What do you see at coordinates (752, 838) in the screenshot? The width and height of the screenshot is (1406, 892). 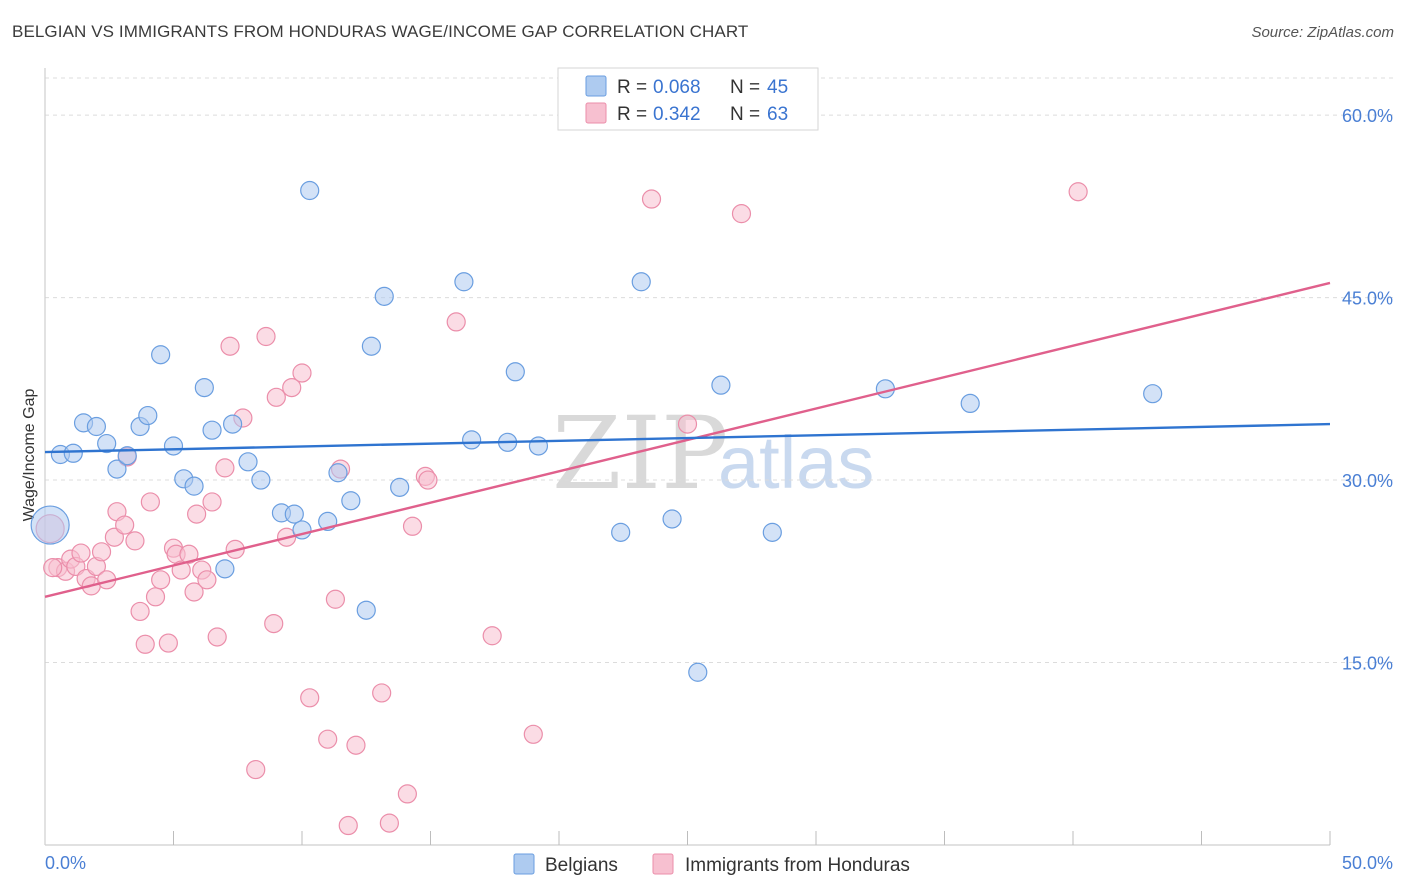 I see `x-ticks` at bounding box center [752, 838].